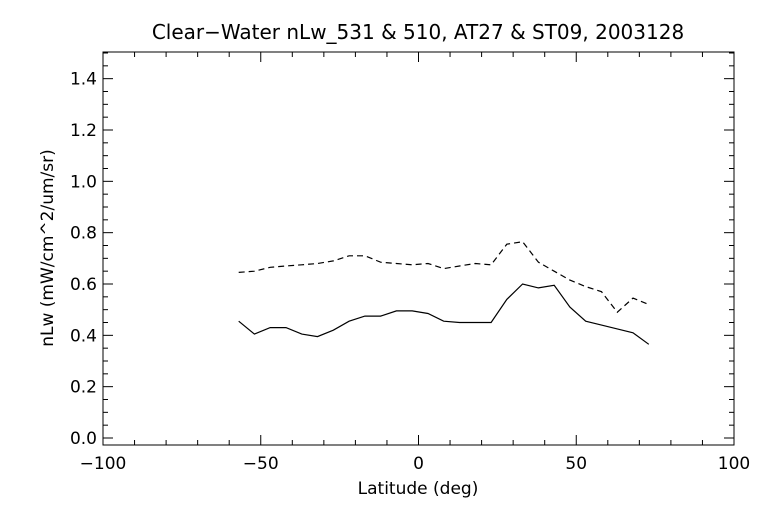 The height and width of the screenshot is (512, 768). I want to click on y-tick-label: 1.4, so click(83, 80).